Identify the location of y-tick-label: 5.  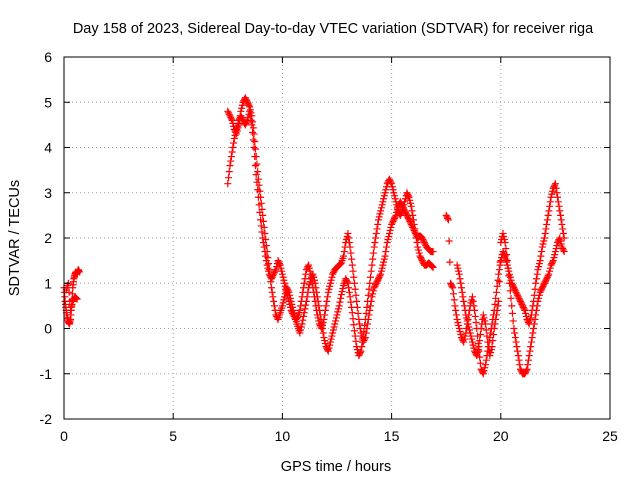
(48, 102).